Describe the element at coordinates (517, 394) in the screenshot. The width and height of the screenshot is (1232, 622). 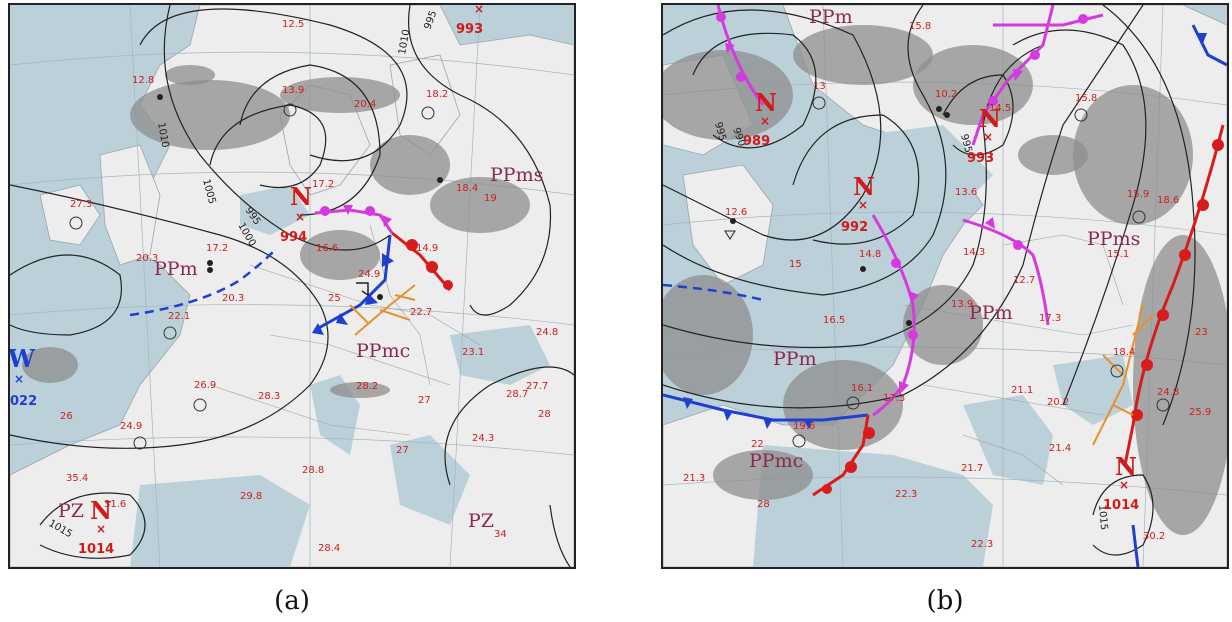
I see `temperature-value: 28.7` at that location.